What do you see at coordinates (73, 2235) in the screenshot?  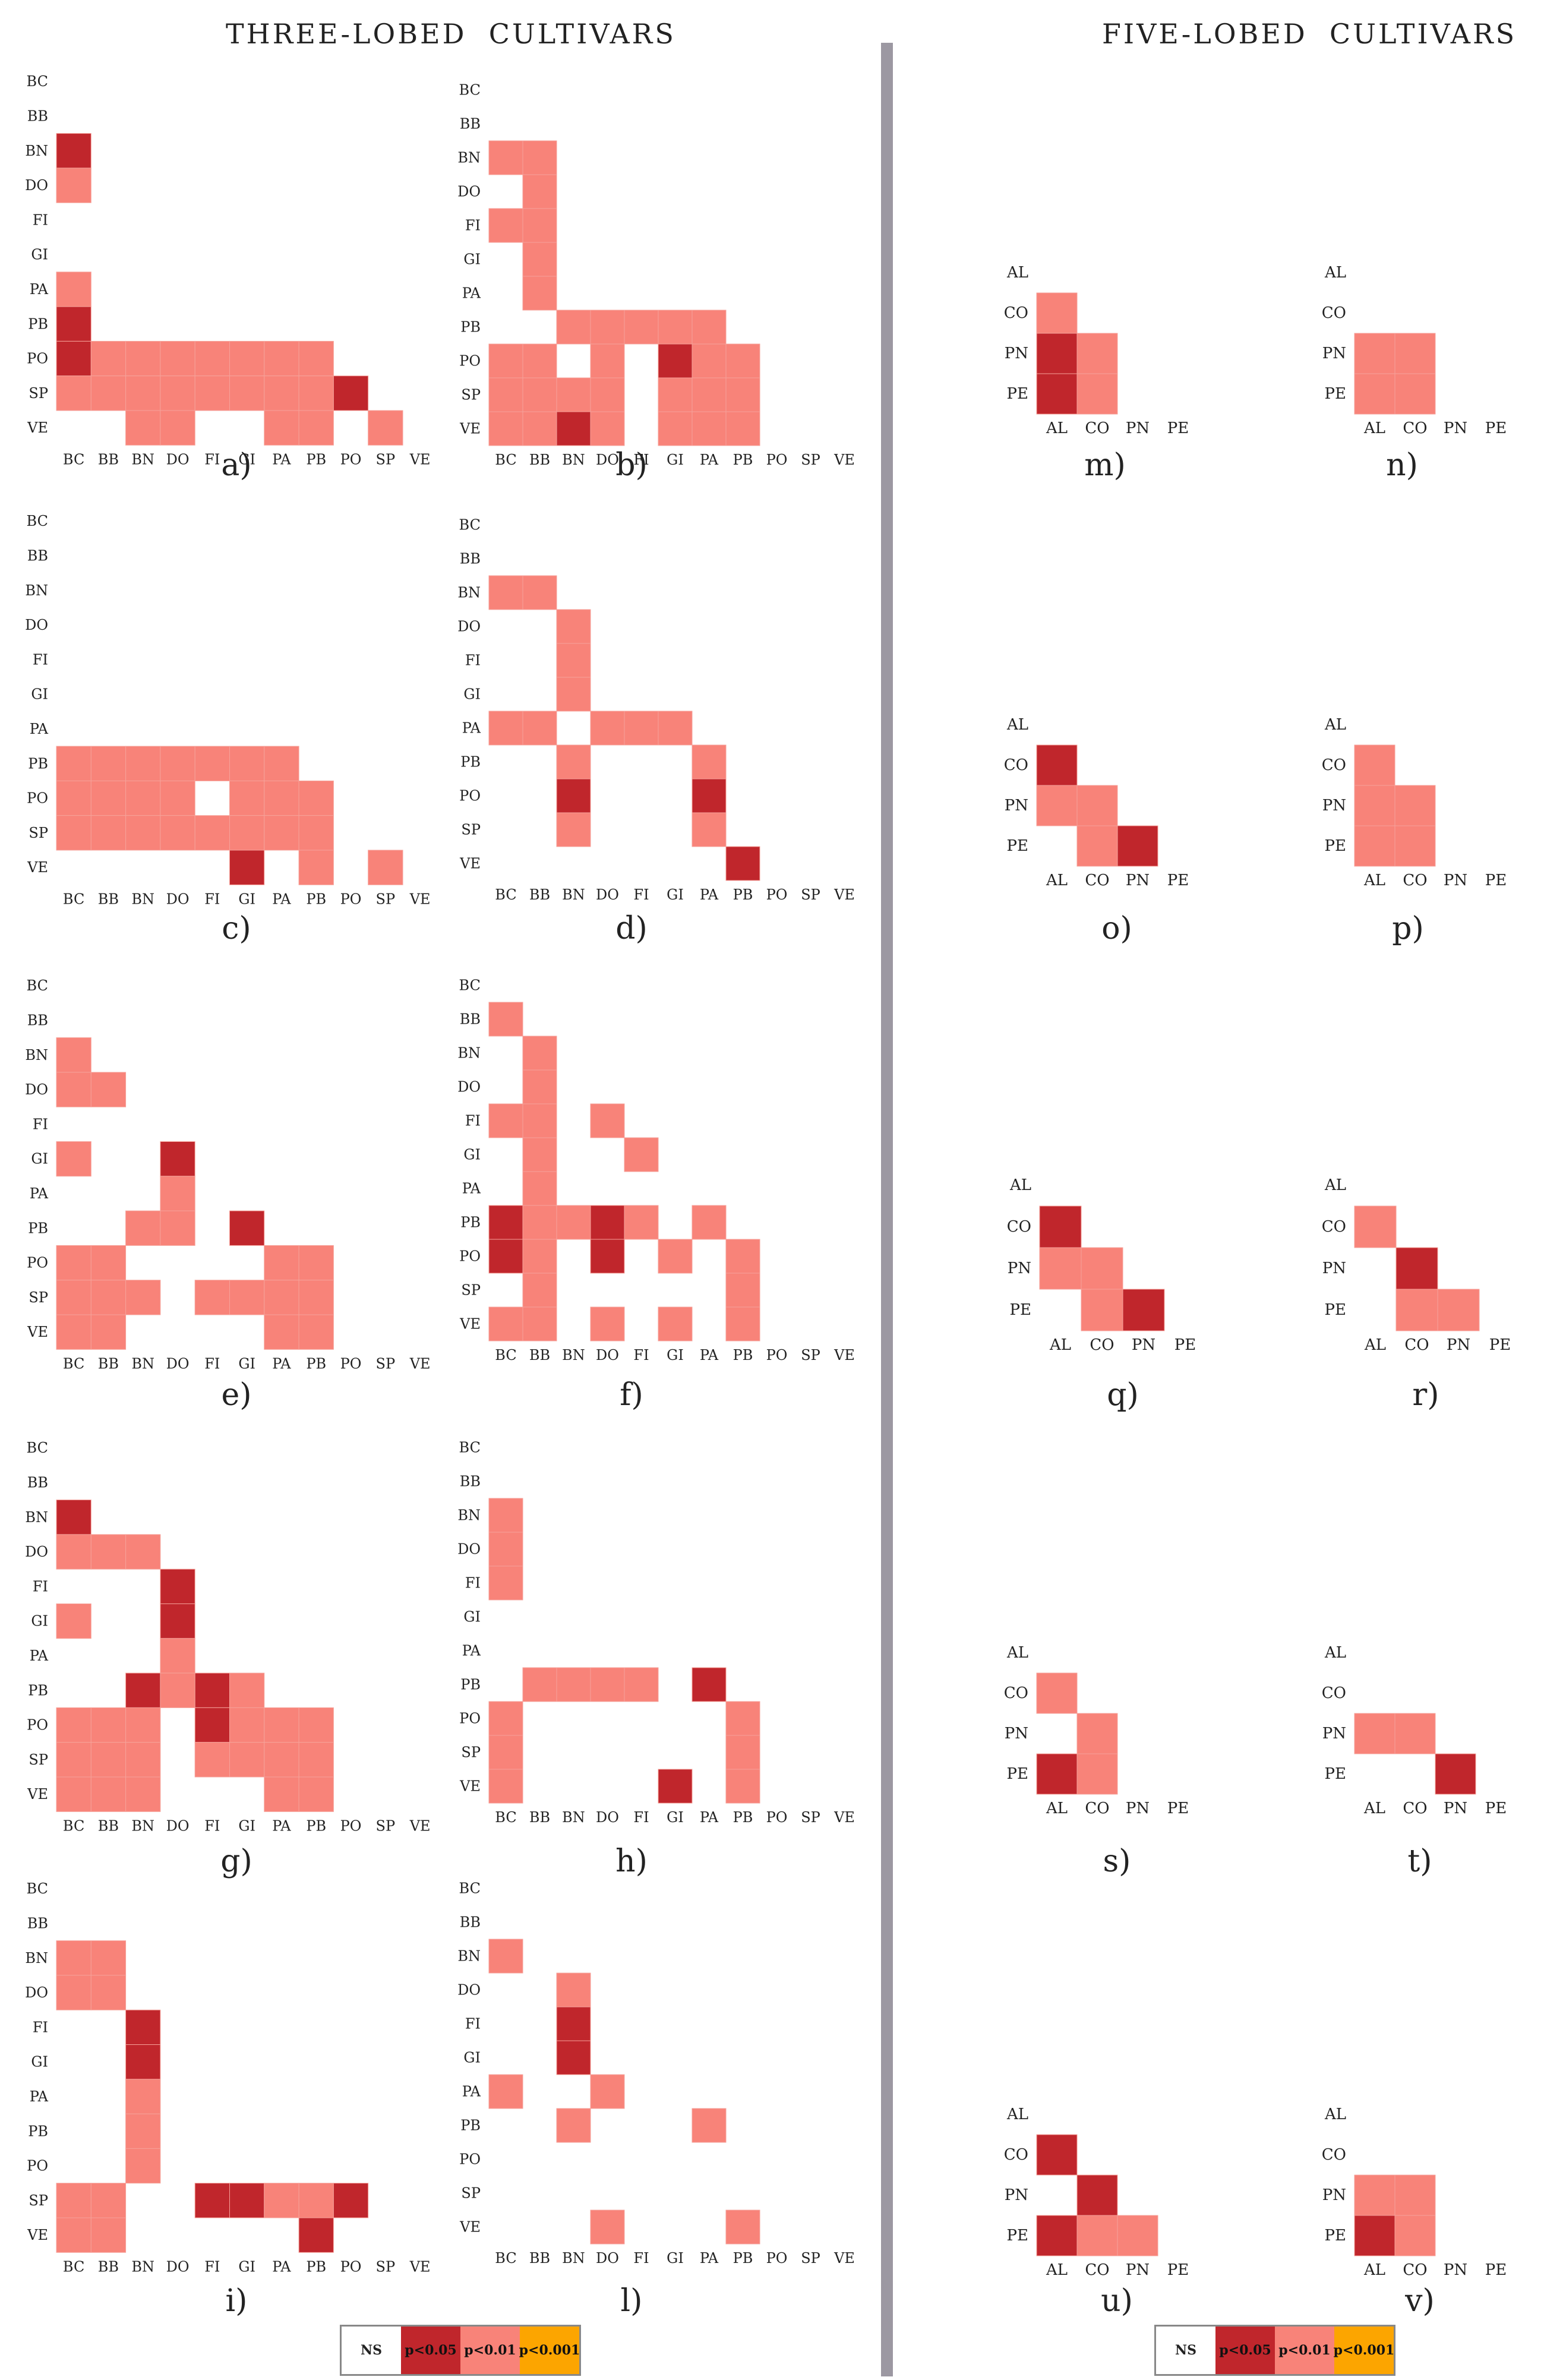 I see `cell-ve-bc` at bounding box center [73, 2235].